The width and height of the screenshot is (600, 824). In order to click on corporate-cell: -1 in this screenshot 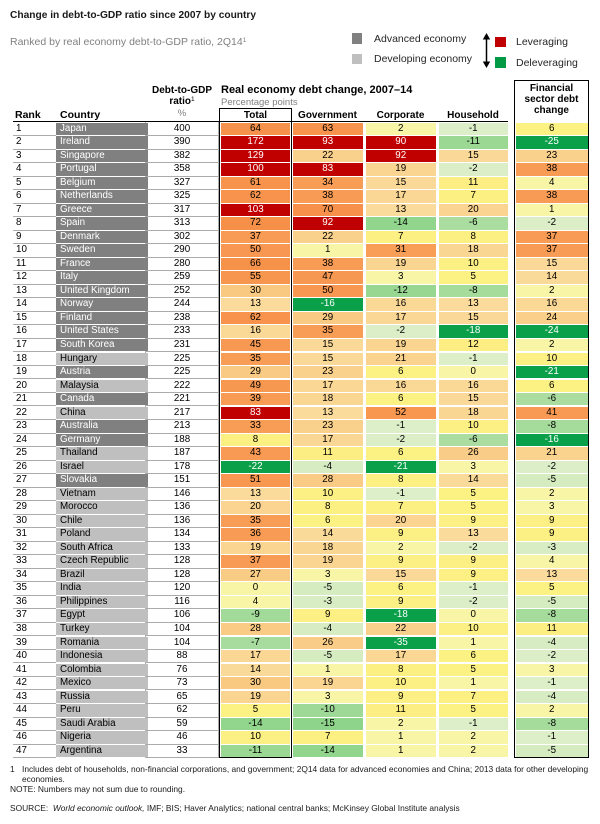, I will do `click(401, 426)`.